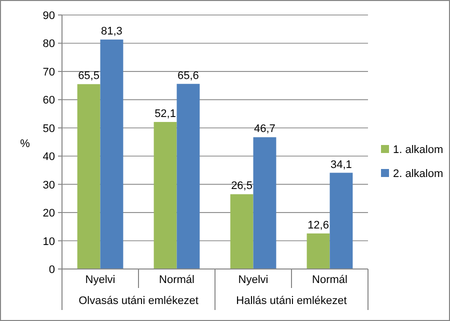 The width and height of the screenshot is (450, 321). Describe the element at coordinates (48, 44) in the screenshot. I see `y-tick-label: 80` at that location.